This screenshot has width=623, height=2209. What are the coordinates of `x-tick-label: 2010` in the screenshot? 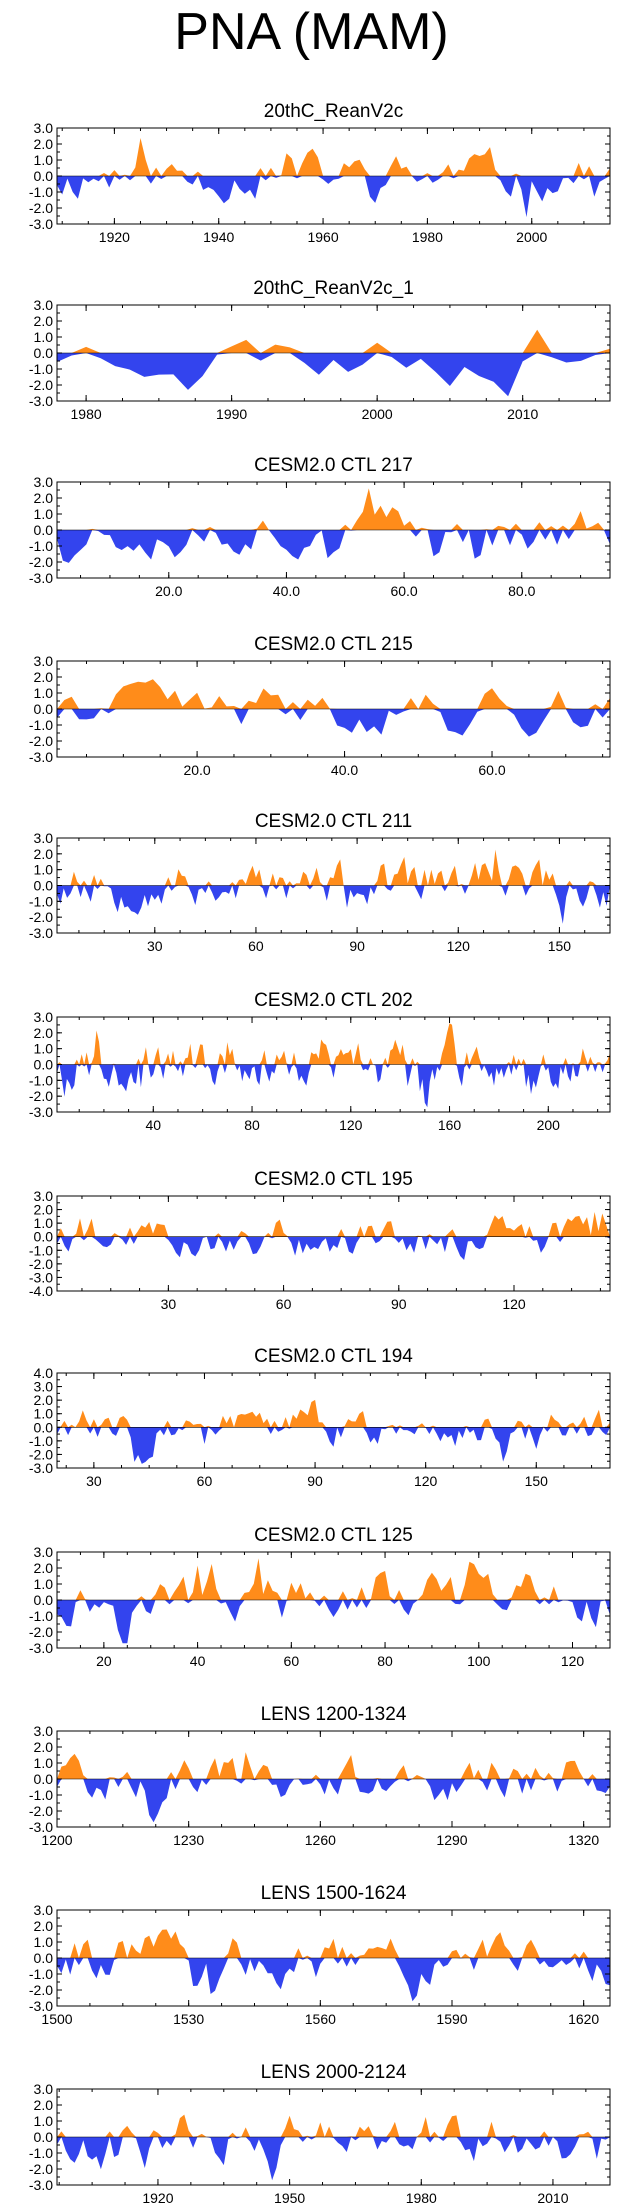 It's located at (552, 2198).